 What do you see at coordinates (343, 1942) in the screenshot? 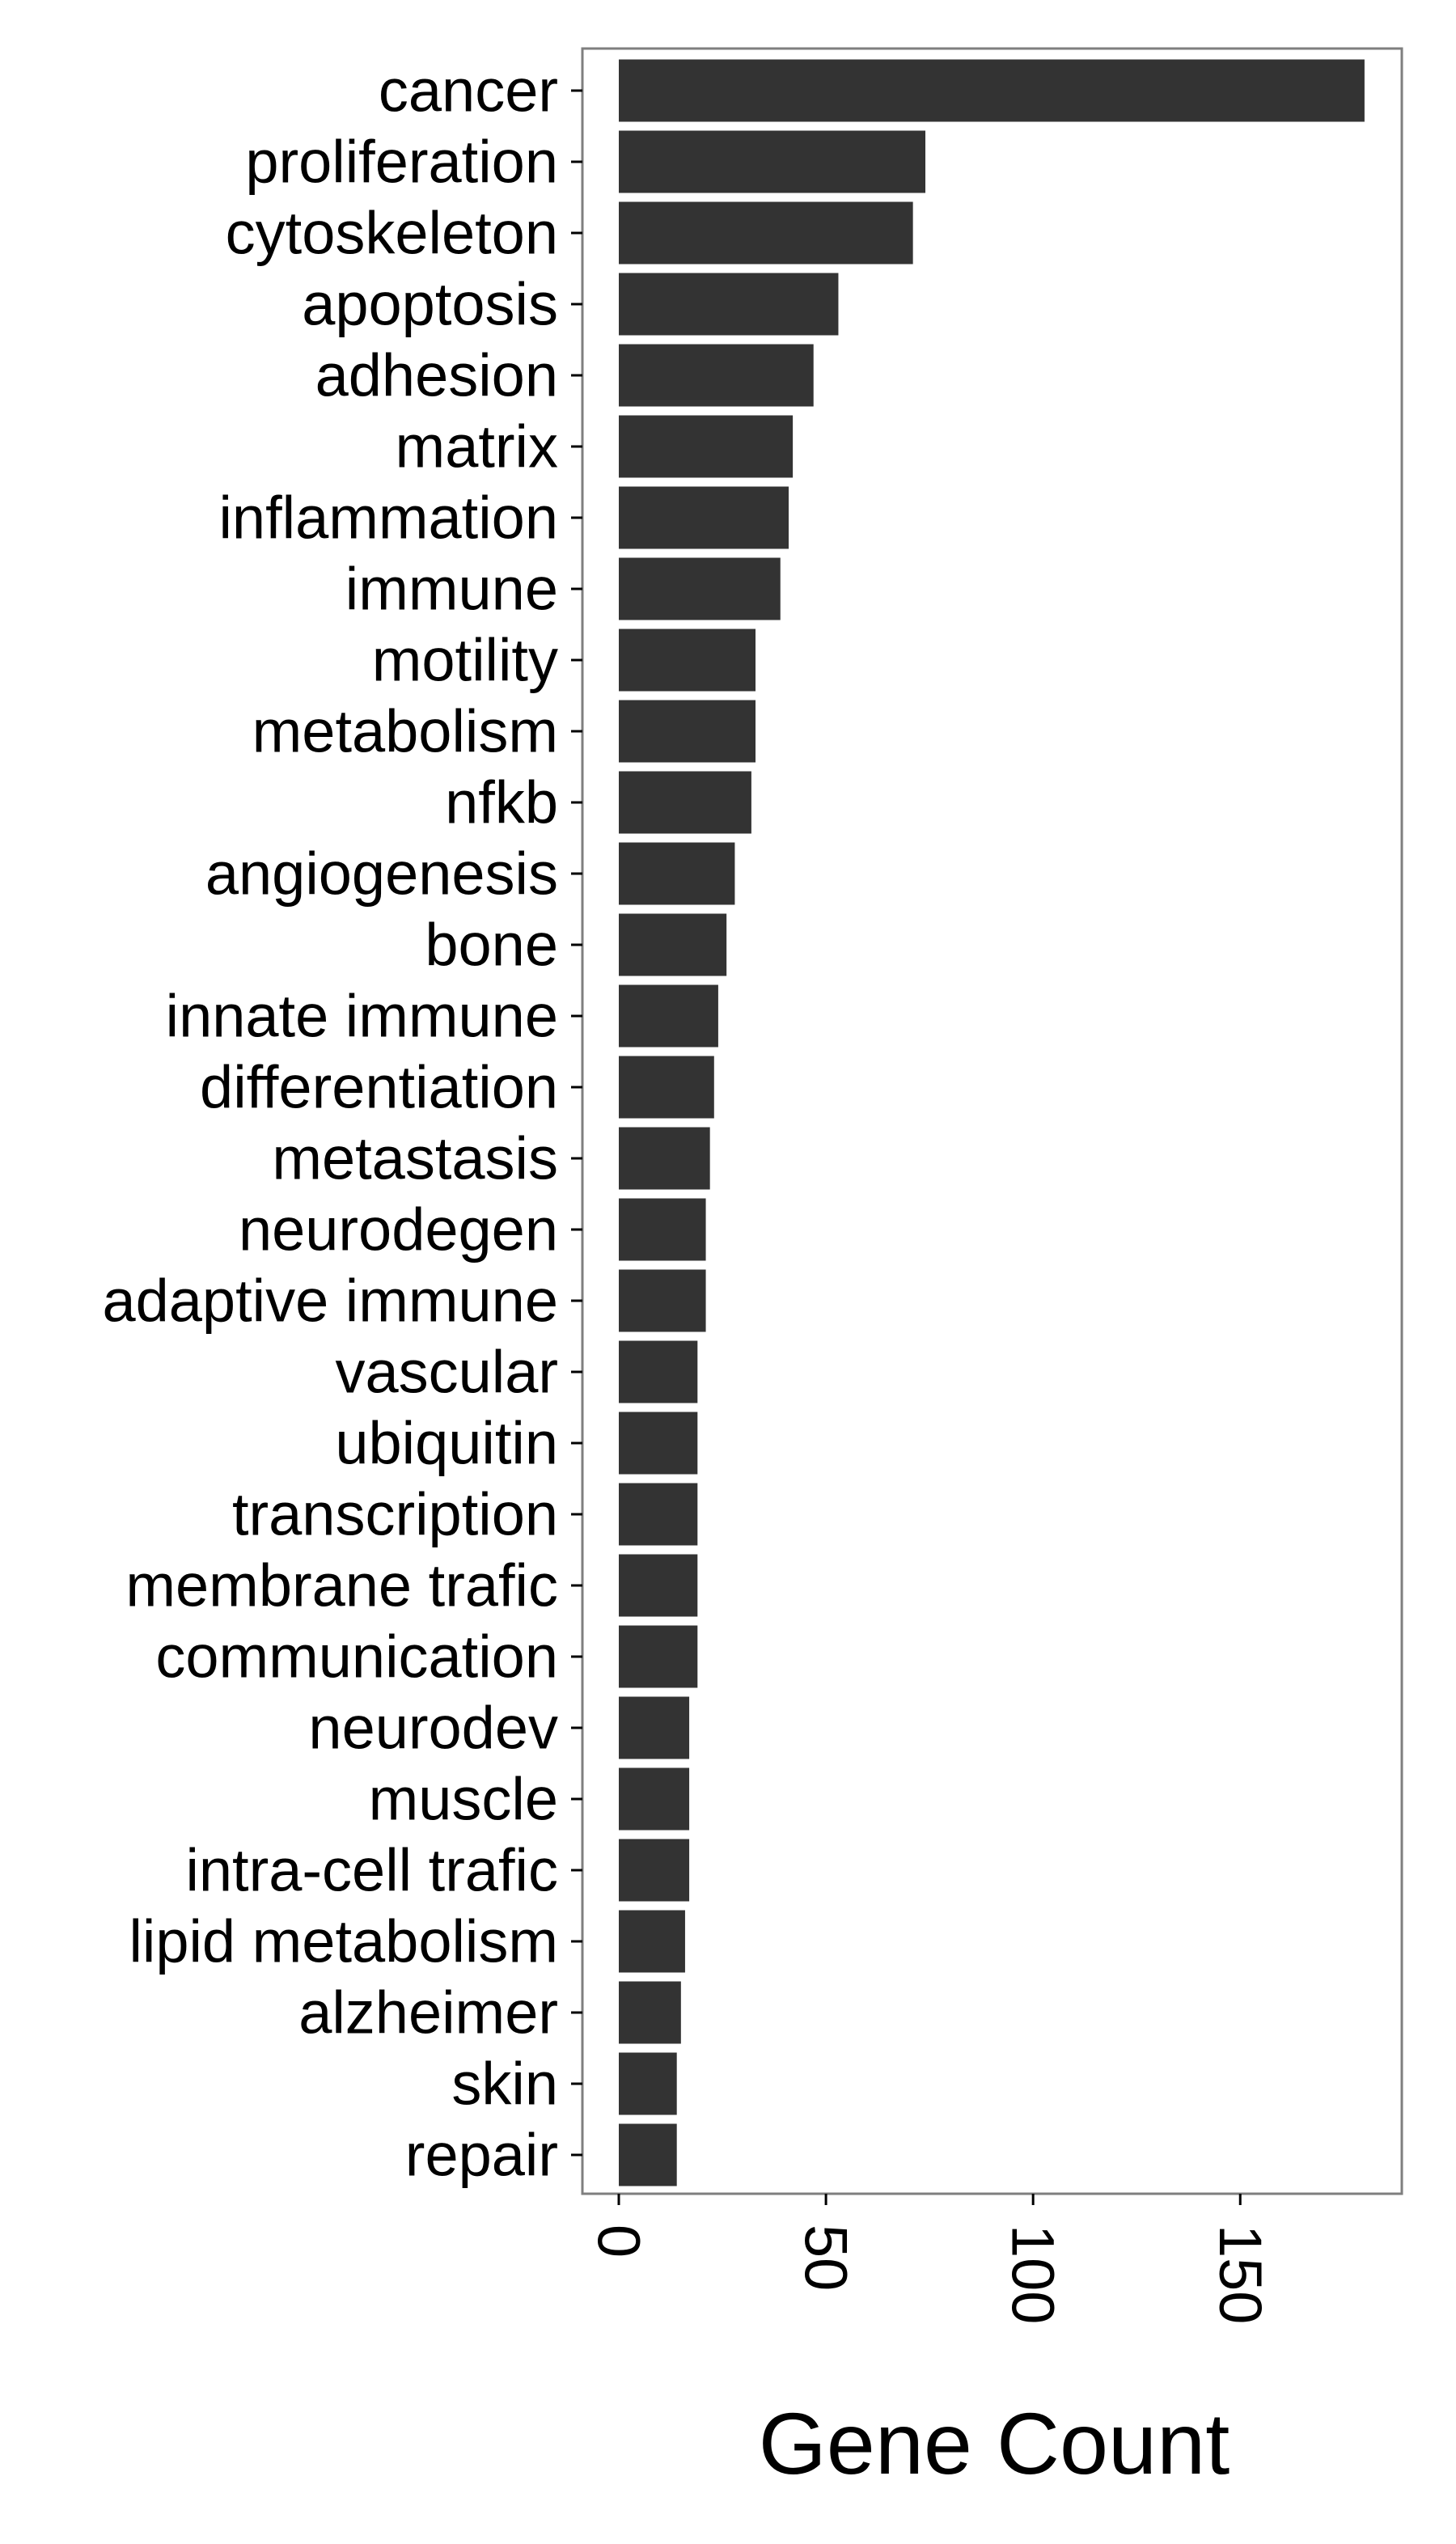
I see `category-label: lipid metabolism` at bounding box center [343, 1942].